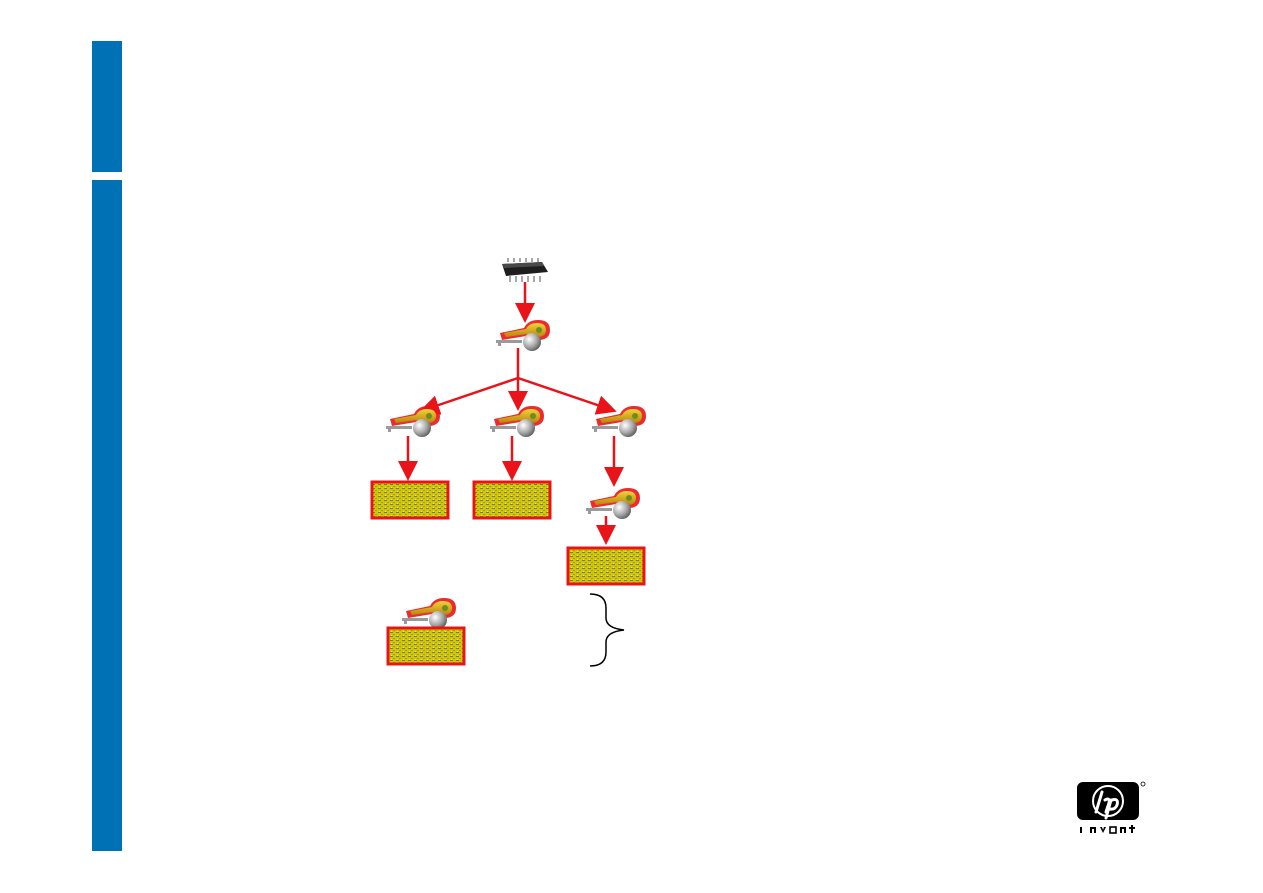  Describe the element at coordinates (606, 566) in the screenshot. I see `encrypted-data-box-right` at that location.